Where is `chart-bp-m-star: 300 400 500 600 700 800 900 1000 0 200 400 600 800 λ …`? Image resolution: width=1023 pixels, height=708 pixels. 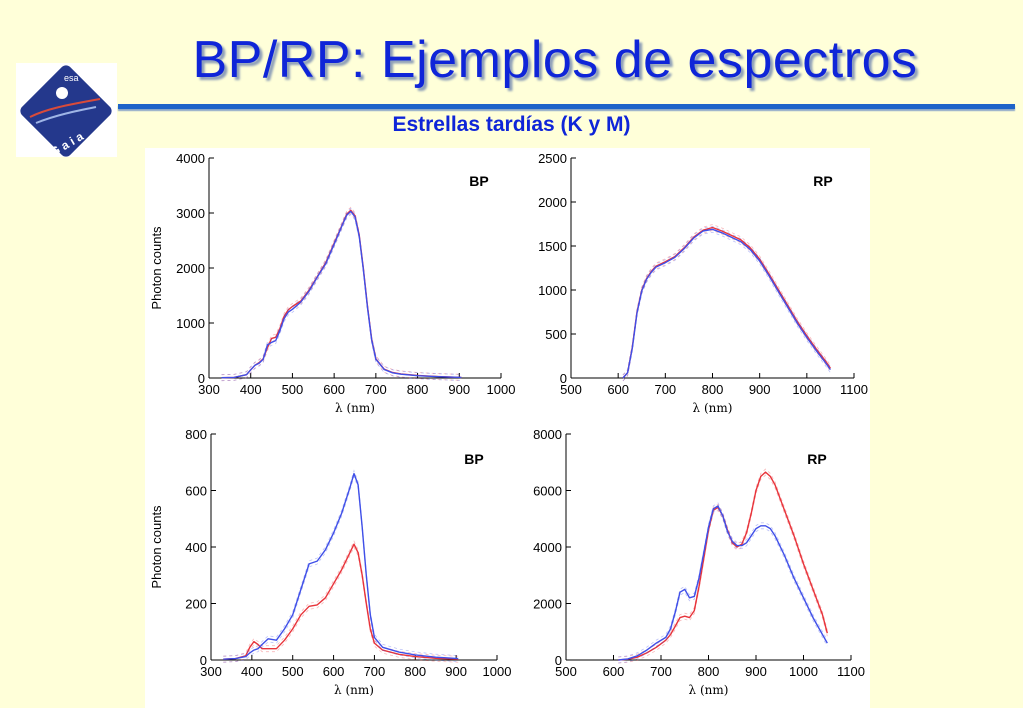
chart-bp-m-star: 300 400 500 600 700 800 900 1000 0 200 400 600 800 λ … is located at coordinates (330, 562).